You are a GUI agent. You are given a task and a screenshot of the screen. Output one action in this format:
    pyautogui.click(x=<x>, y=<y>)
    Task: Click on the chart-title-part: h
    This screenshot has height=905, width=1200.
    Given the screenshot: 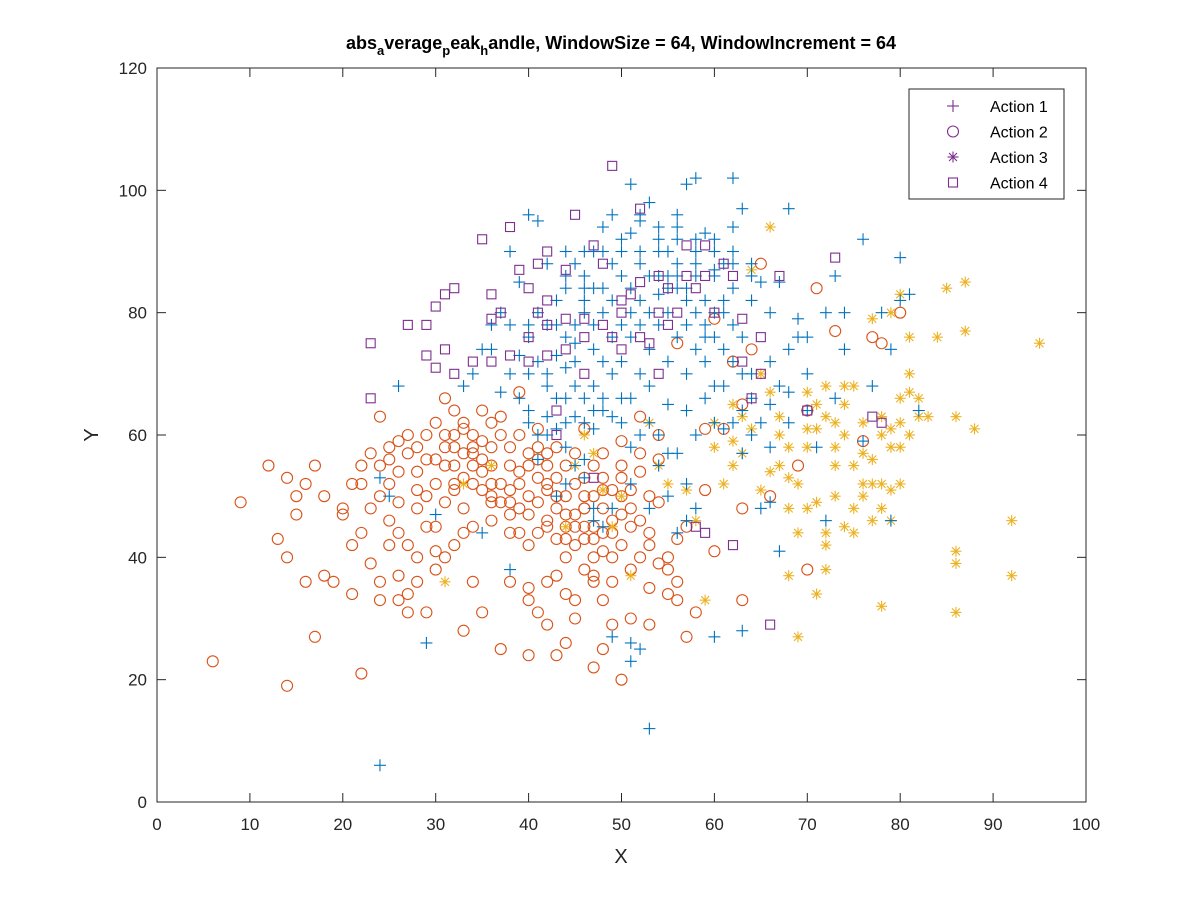 What is the action you would take?
    pyautogui.click(x=484, y=50)
    